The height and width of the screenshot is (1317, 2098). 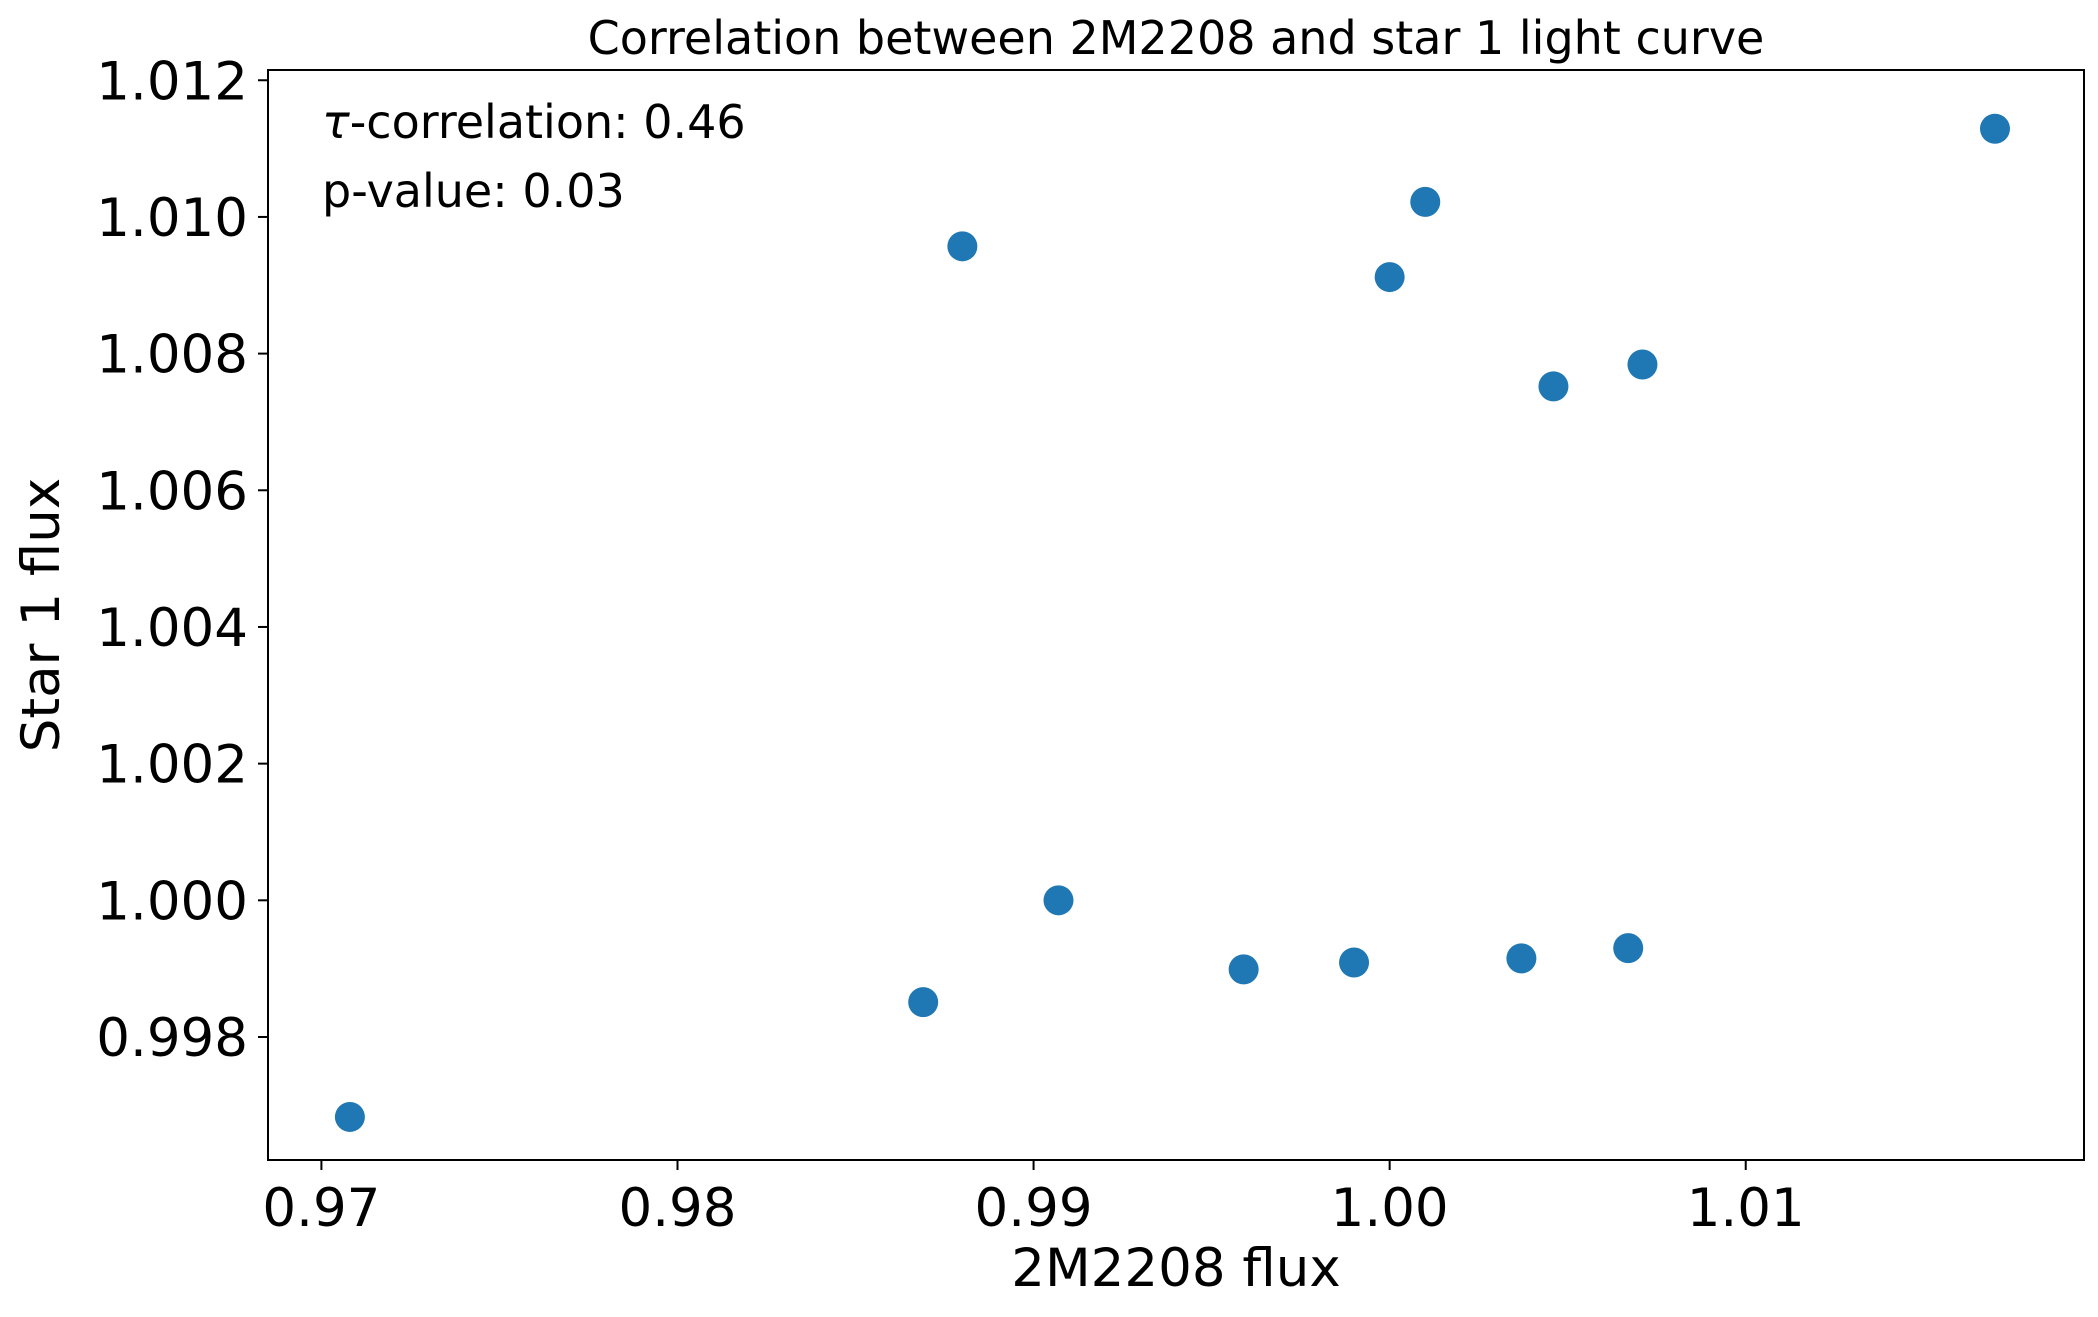 I want to click on y-tick-label: 1.000, so click(x=172, y=901).